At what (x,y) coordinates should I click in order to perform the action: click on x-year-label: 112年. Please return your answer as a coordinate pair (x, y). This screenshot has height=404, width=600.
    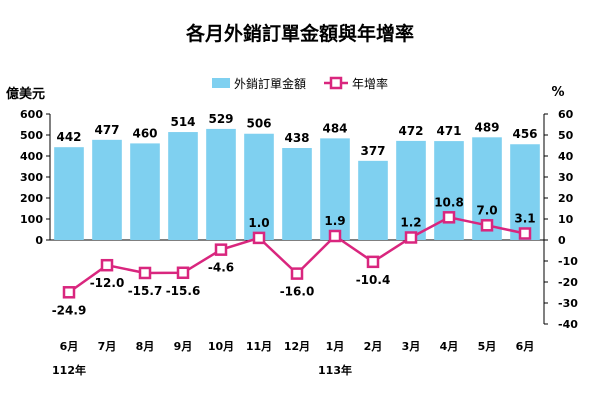
    Looking at the image, I should click on (69, 370).